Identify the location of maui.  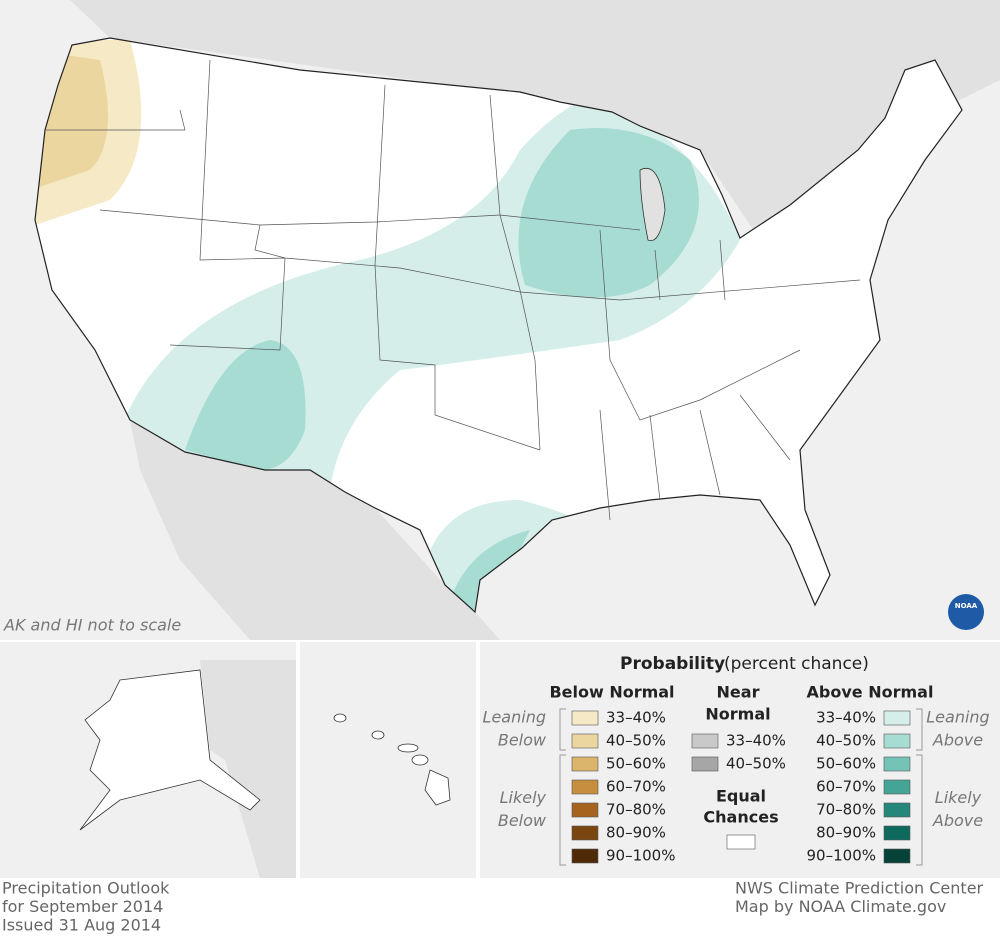
(420, 760).